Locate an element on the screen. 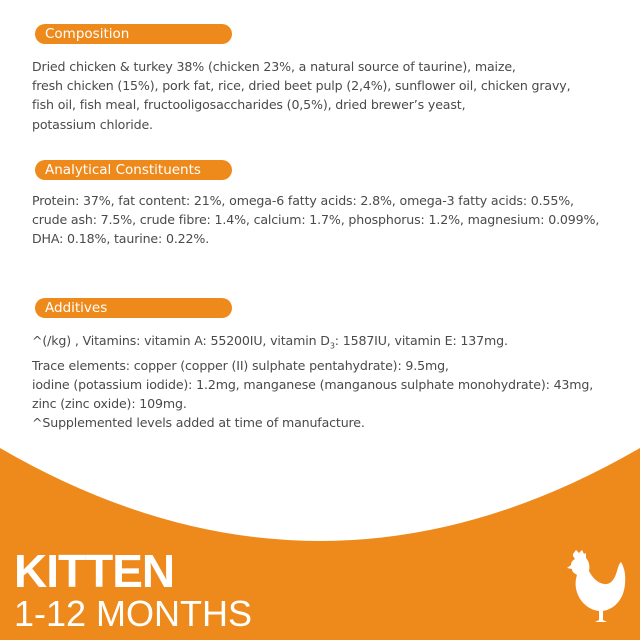 This screenshot has width=640, height=640. composition-line: potassium chloride. is located at coordinates (92, 124).